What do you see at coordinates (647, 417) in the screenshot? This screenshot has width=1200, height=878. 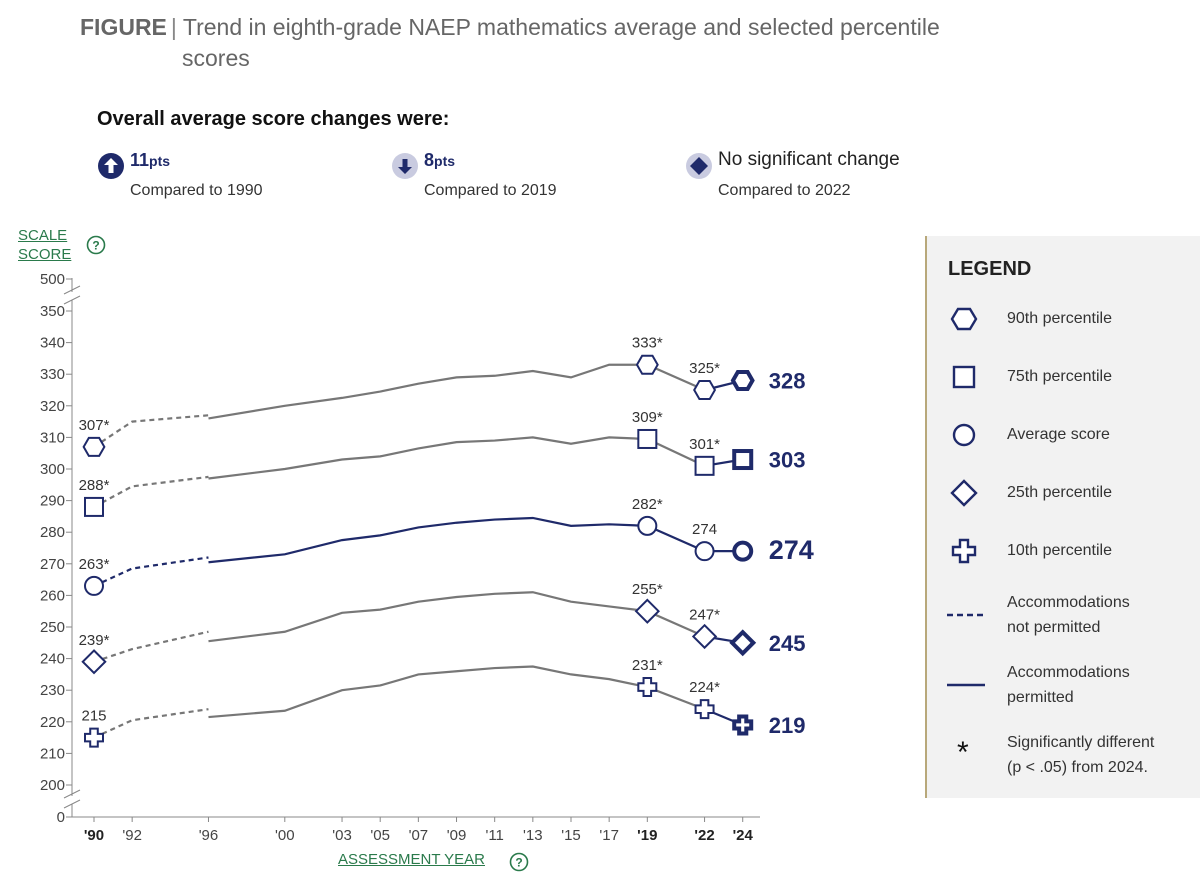 I see `data-label-75th-percentile-2019: 309*` at bounding box center [647, 417].